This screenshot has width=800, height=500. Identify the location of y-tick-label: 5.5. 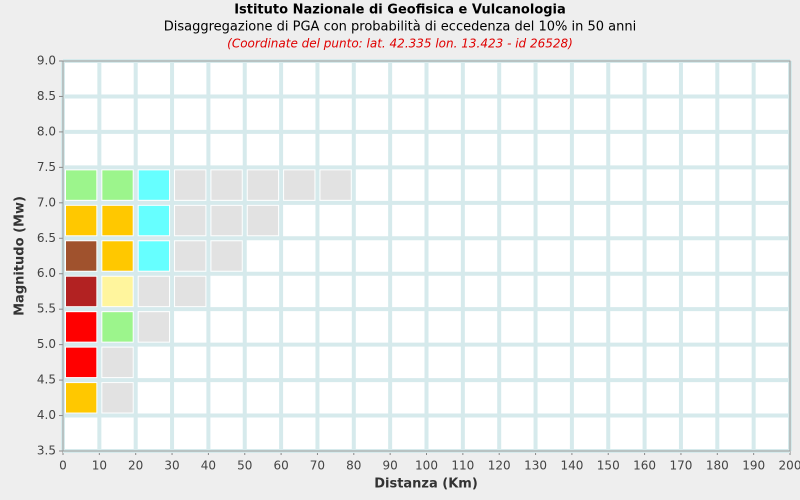
(46, 309).